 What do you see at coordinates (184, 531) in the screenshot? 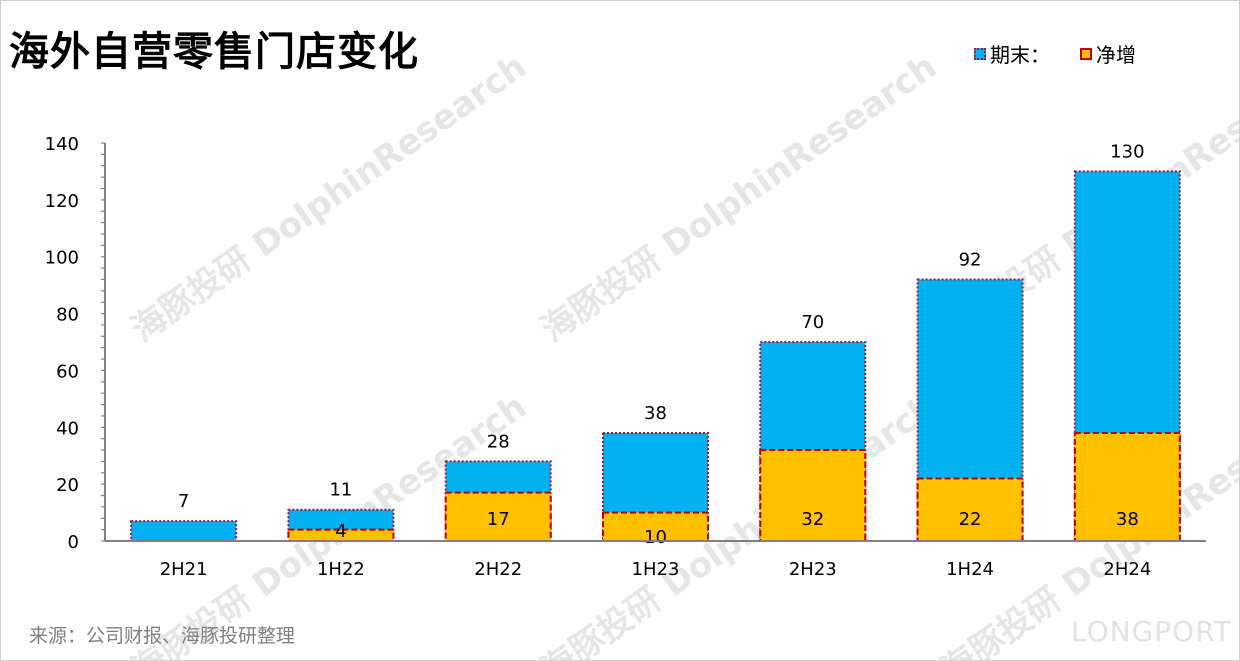
I see `bar-end` at bounding box center [184, 531].